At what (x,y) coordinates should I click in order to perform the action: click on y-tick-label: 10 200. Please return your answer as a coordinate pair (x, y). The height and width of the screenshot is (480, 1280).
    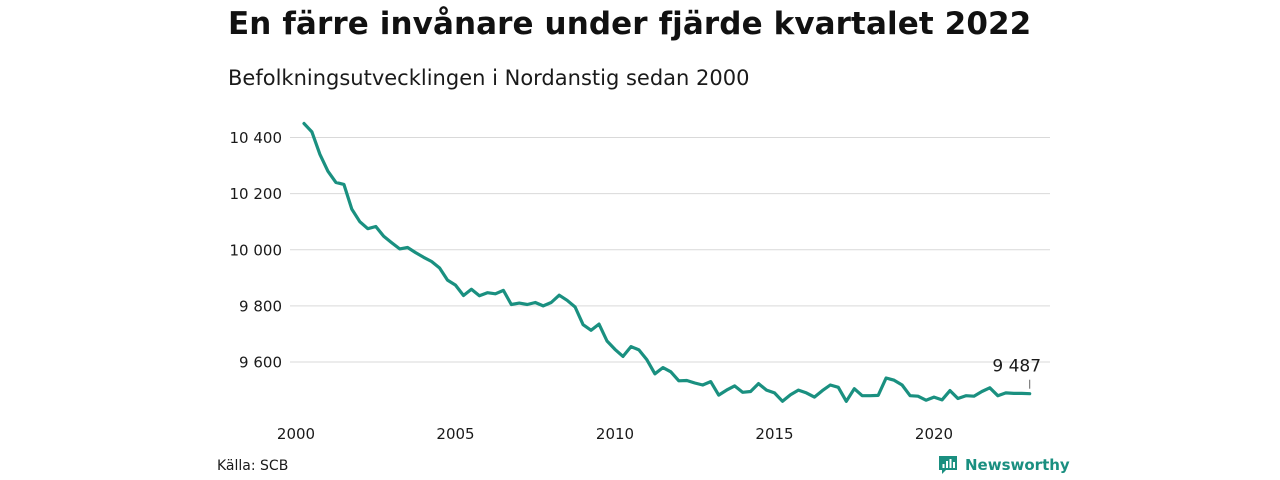
    Looking at the image, I should click on (256, 194).